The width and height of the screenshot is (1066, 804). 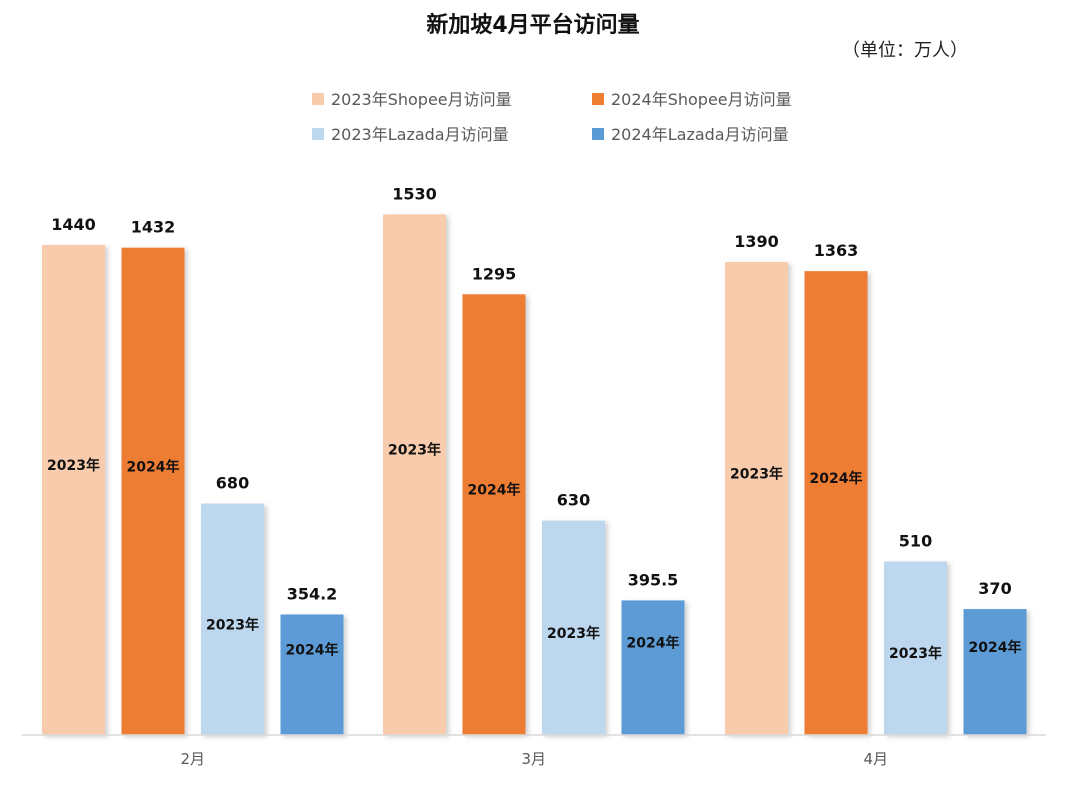 What do you see at coordinates (994, 588) in the screenshot?
I see `data-label: 370` at bounding box center [994, 588].